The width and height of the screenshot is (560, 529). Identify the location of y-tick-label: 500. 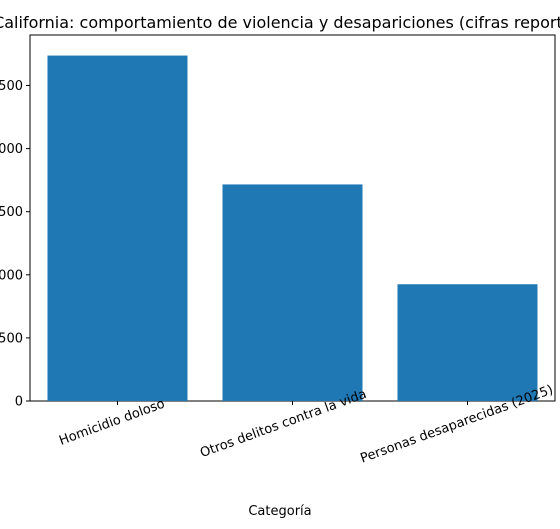
(11, 338).